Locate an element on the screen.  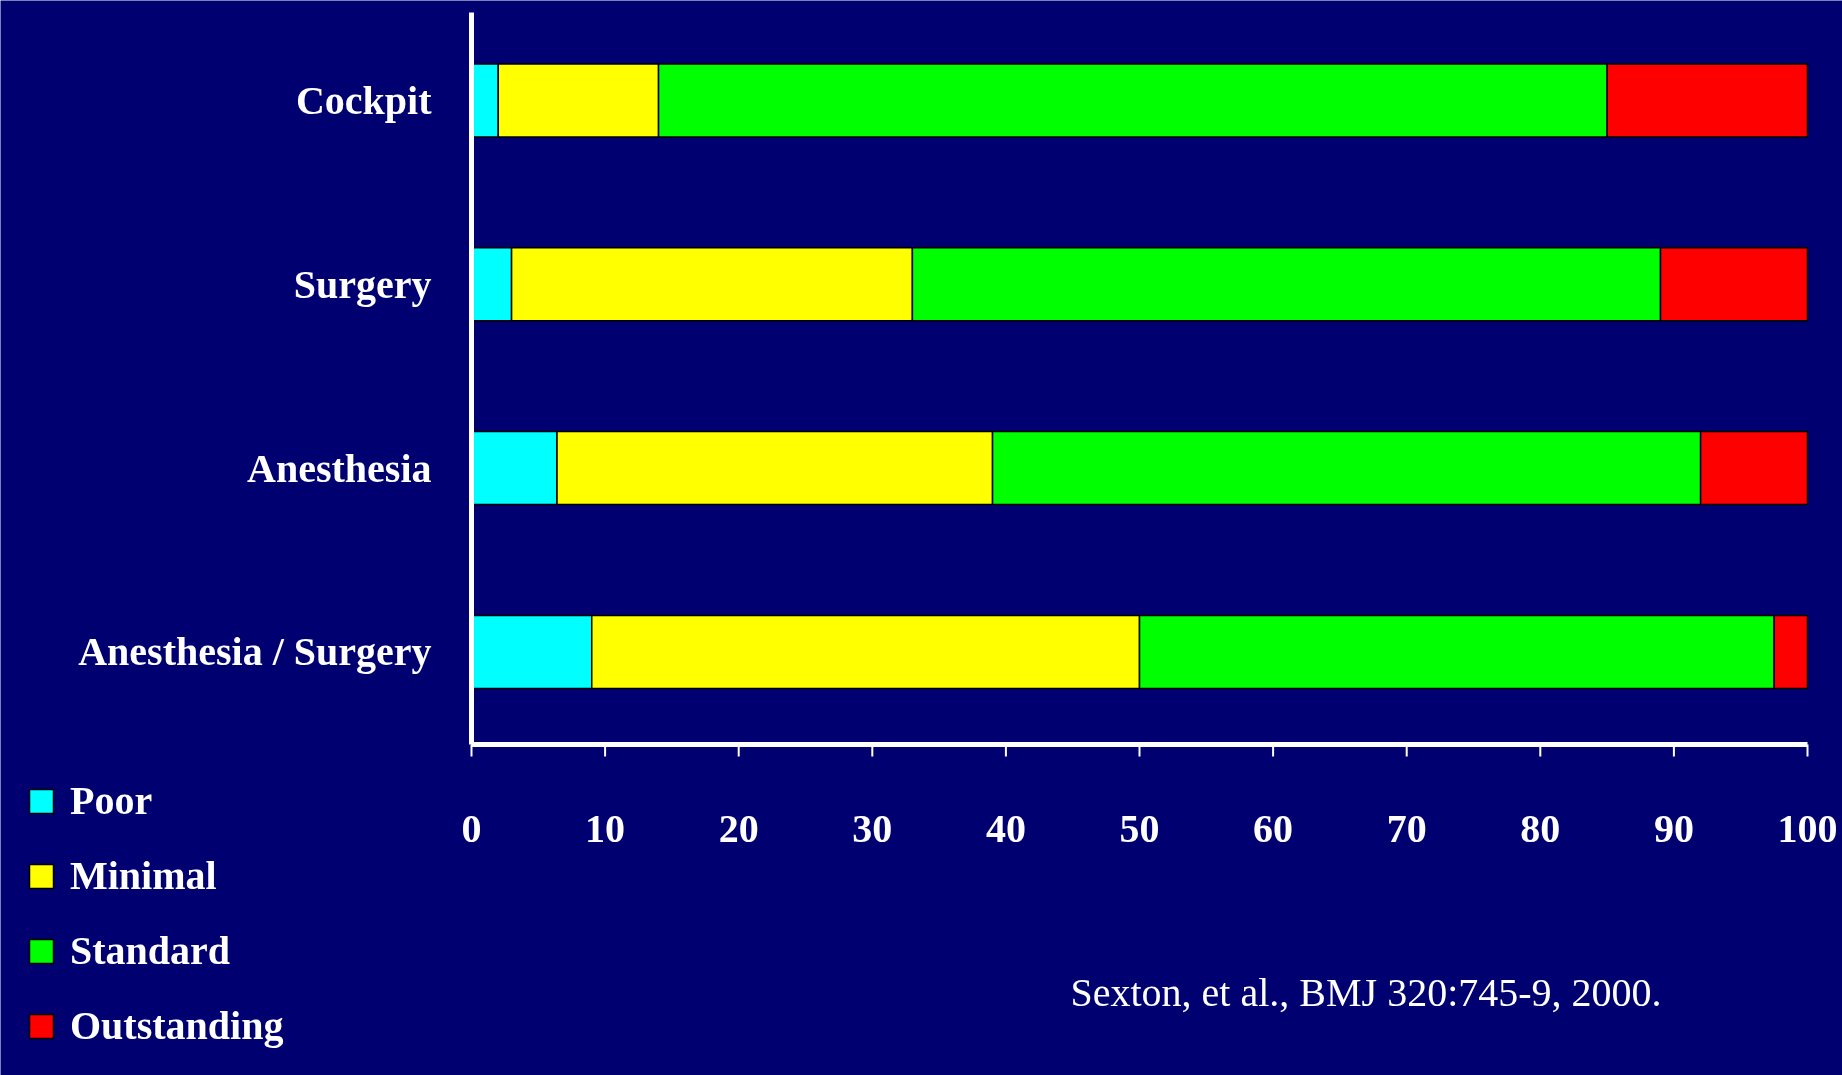
legend-label: Minimal is located at coordinates (143, 875).